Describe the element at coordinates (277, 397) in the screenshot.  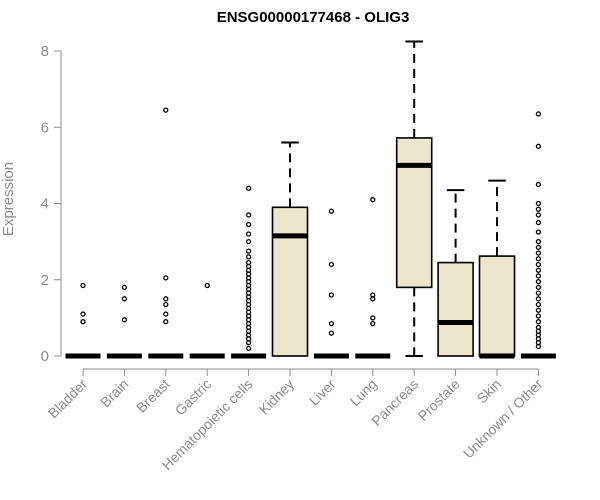
I see `x-tick-label: Kidney` at that location.